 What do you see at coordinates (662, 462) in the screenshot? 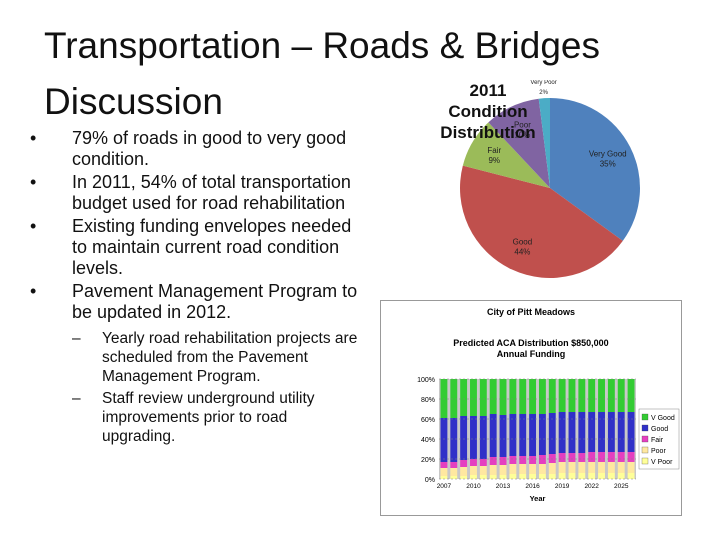
I see `aca-legend-label: V Poor` at bounding box center [662, 462].